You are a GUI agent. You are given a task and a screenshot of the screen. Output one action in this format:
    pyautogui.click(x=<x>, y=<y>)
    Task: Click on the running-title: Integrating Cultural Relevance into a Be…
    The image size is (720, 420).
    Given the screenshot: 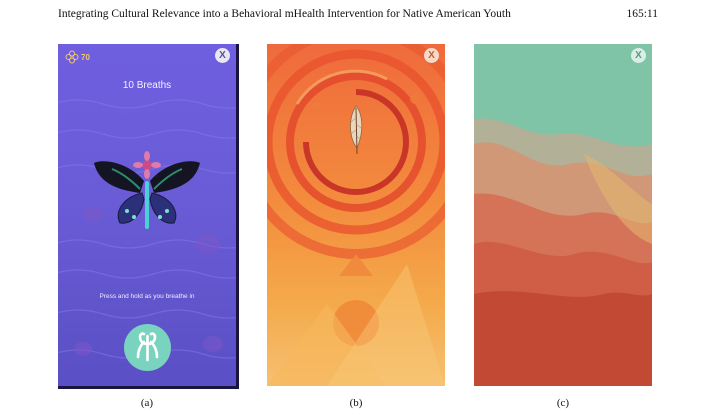 What is the action you would take?
    pyautogui.click(x=284, y=14)
    